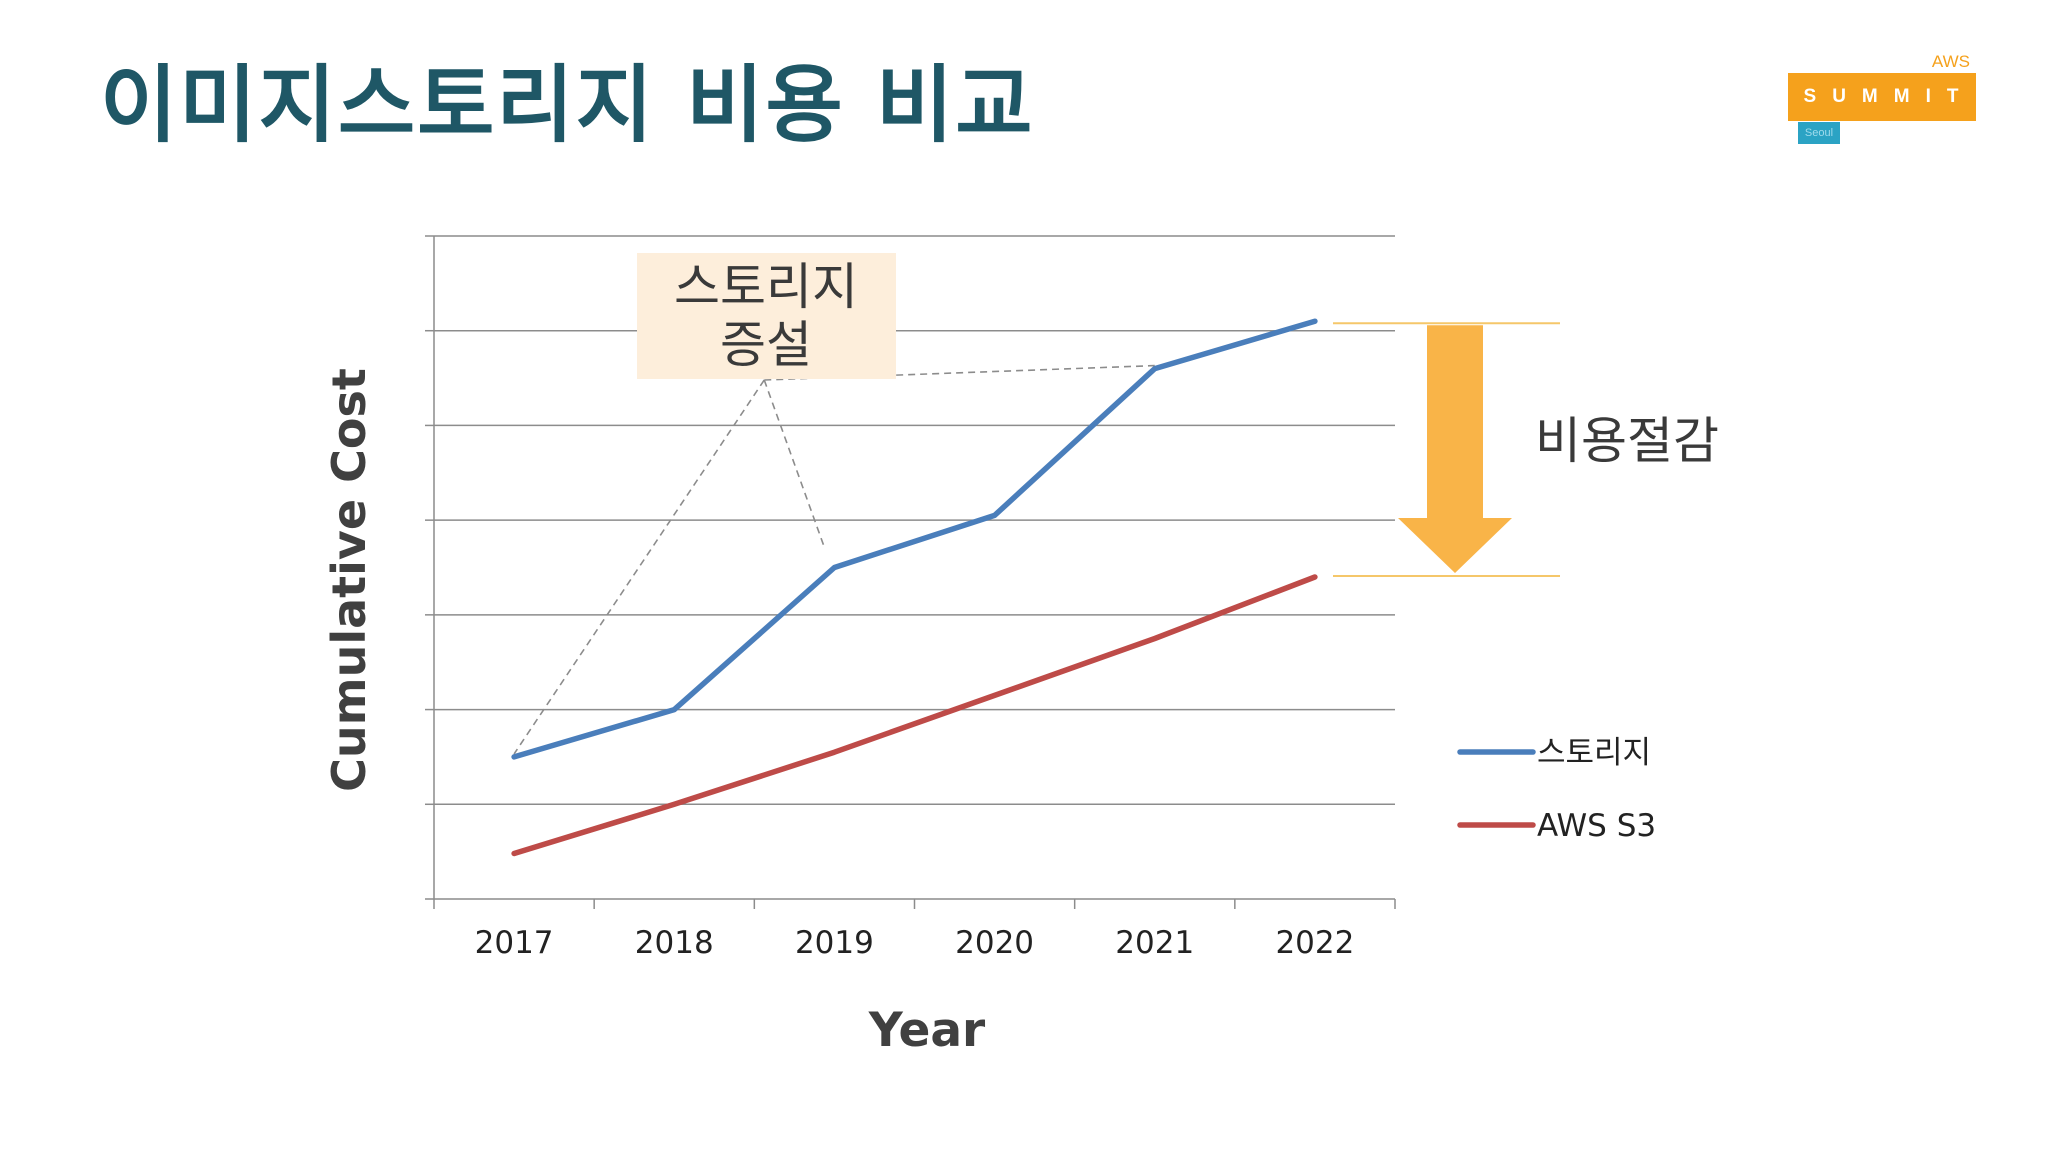  What do you see at coordinates (349, 580) in the screenshot?
I see `y-axis-title: Cumulative Cost` at bounding box center [349, 580].